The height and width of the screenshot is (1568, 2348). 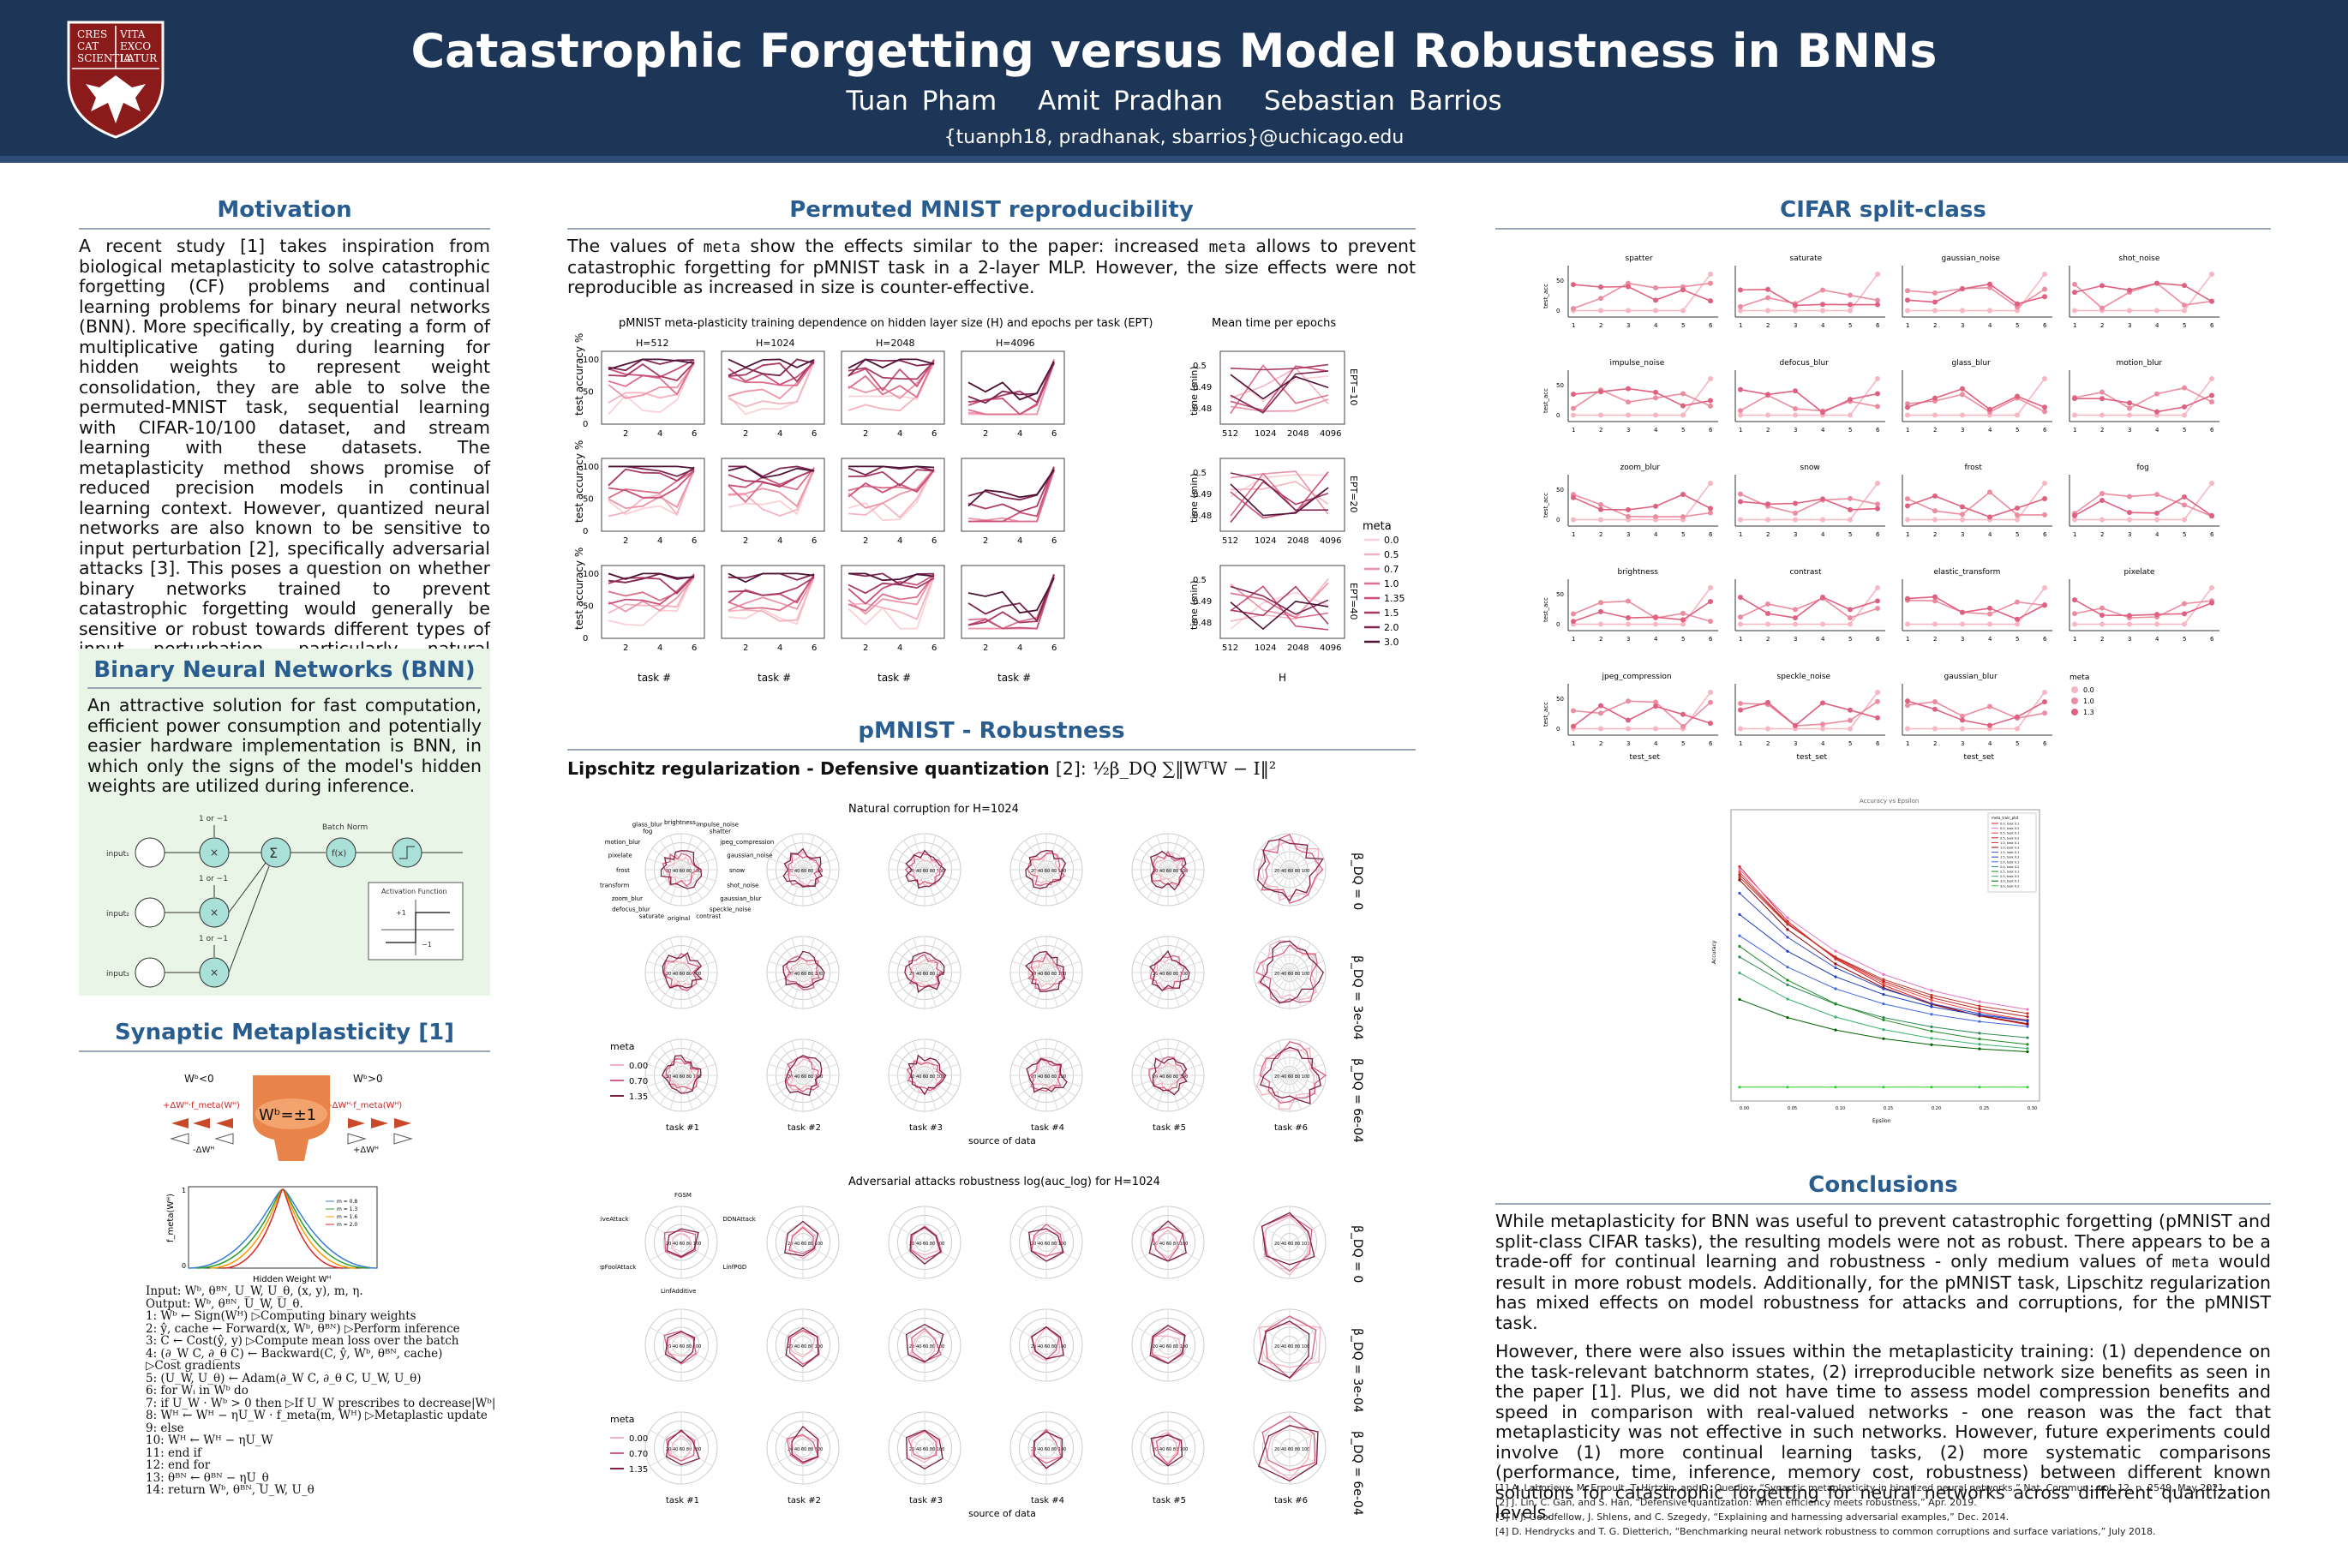 I want to click on axis-label: task #, so click(x=774, y=678).